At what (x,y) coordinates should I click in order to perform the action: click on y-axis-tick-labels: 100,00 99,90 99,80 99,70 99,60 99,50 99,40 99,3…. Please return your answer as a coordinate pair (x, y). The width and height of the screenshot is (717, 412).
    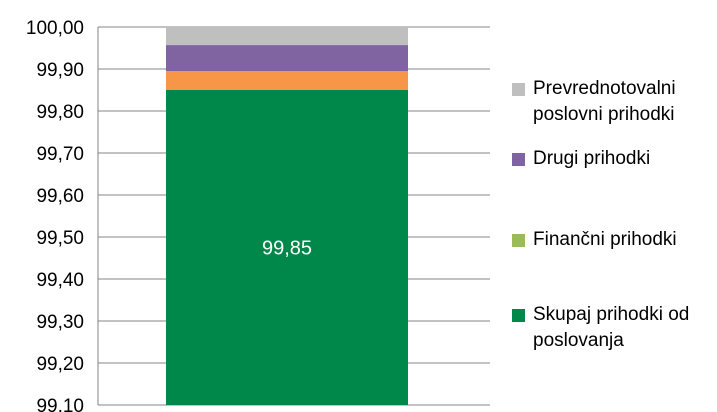
    Looking at the image, I should click on (55, 215).